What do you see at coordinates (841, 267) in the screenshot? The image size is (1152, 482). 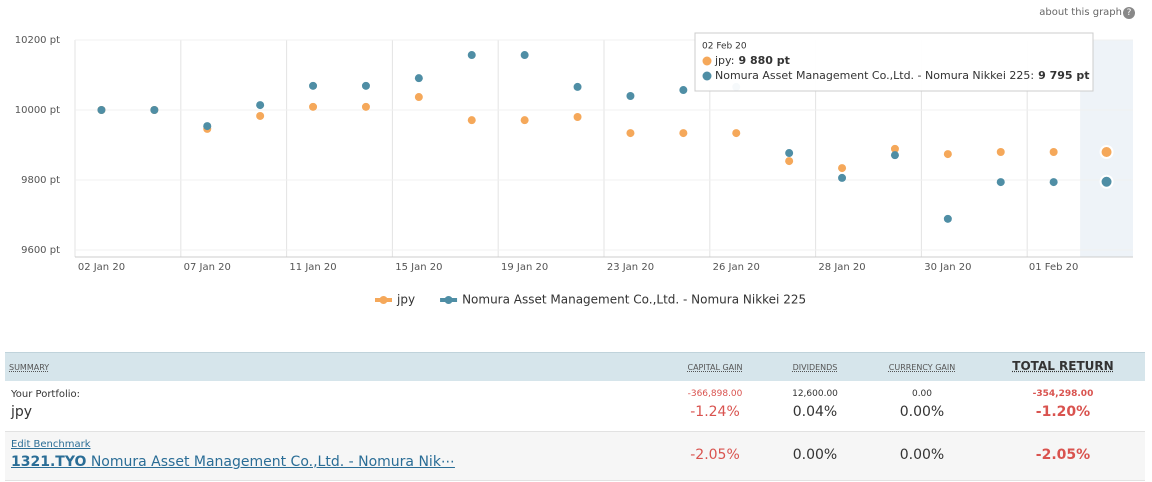 I see `x-tick-label: 28 Jan 20` at bounding box center [841, 267].